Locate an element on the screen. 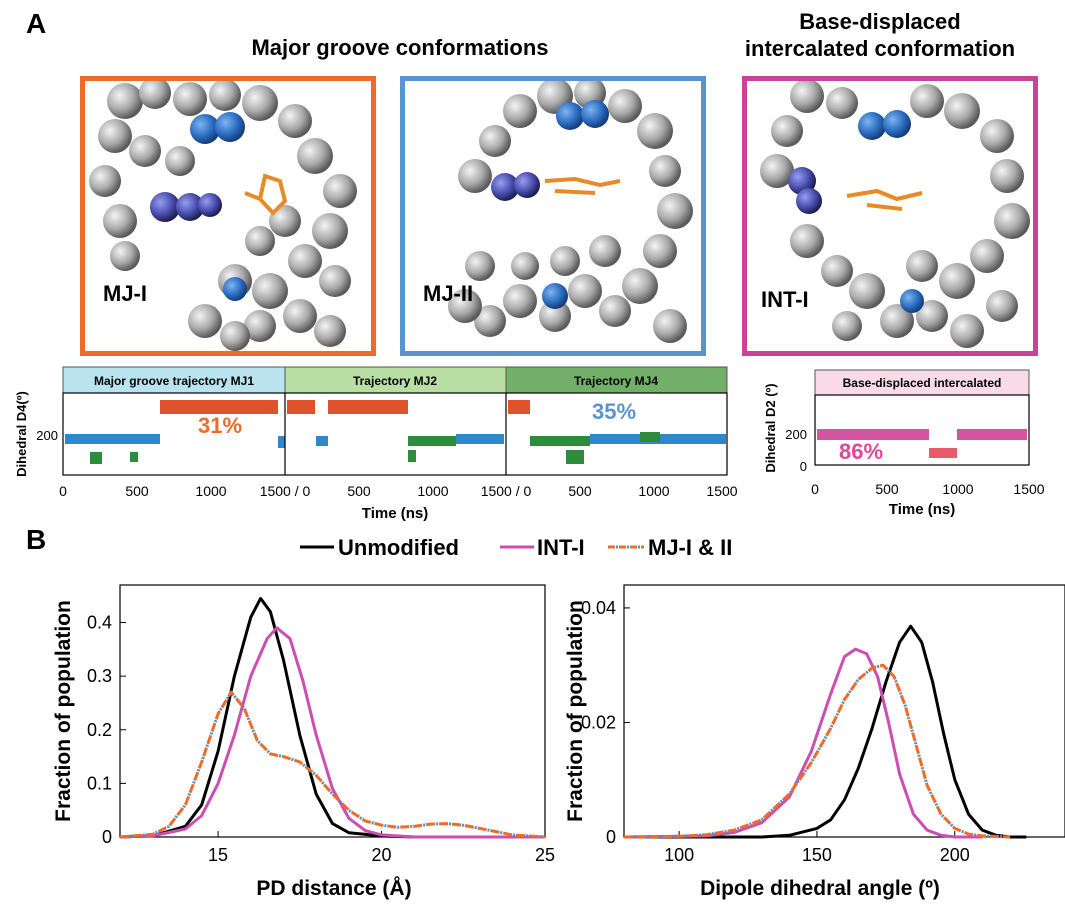 The width and height of the screenshot is (1065, 907). pd-distance-series-int-i is located at coordinates (332, 732).